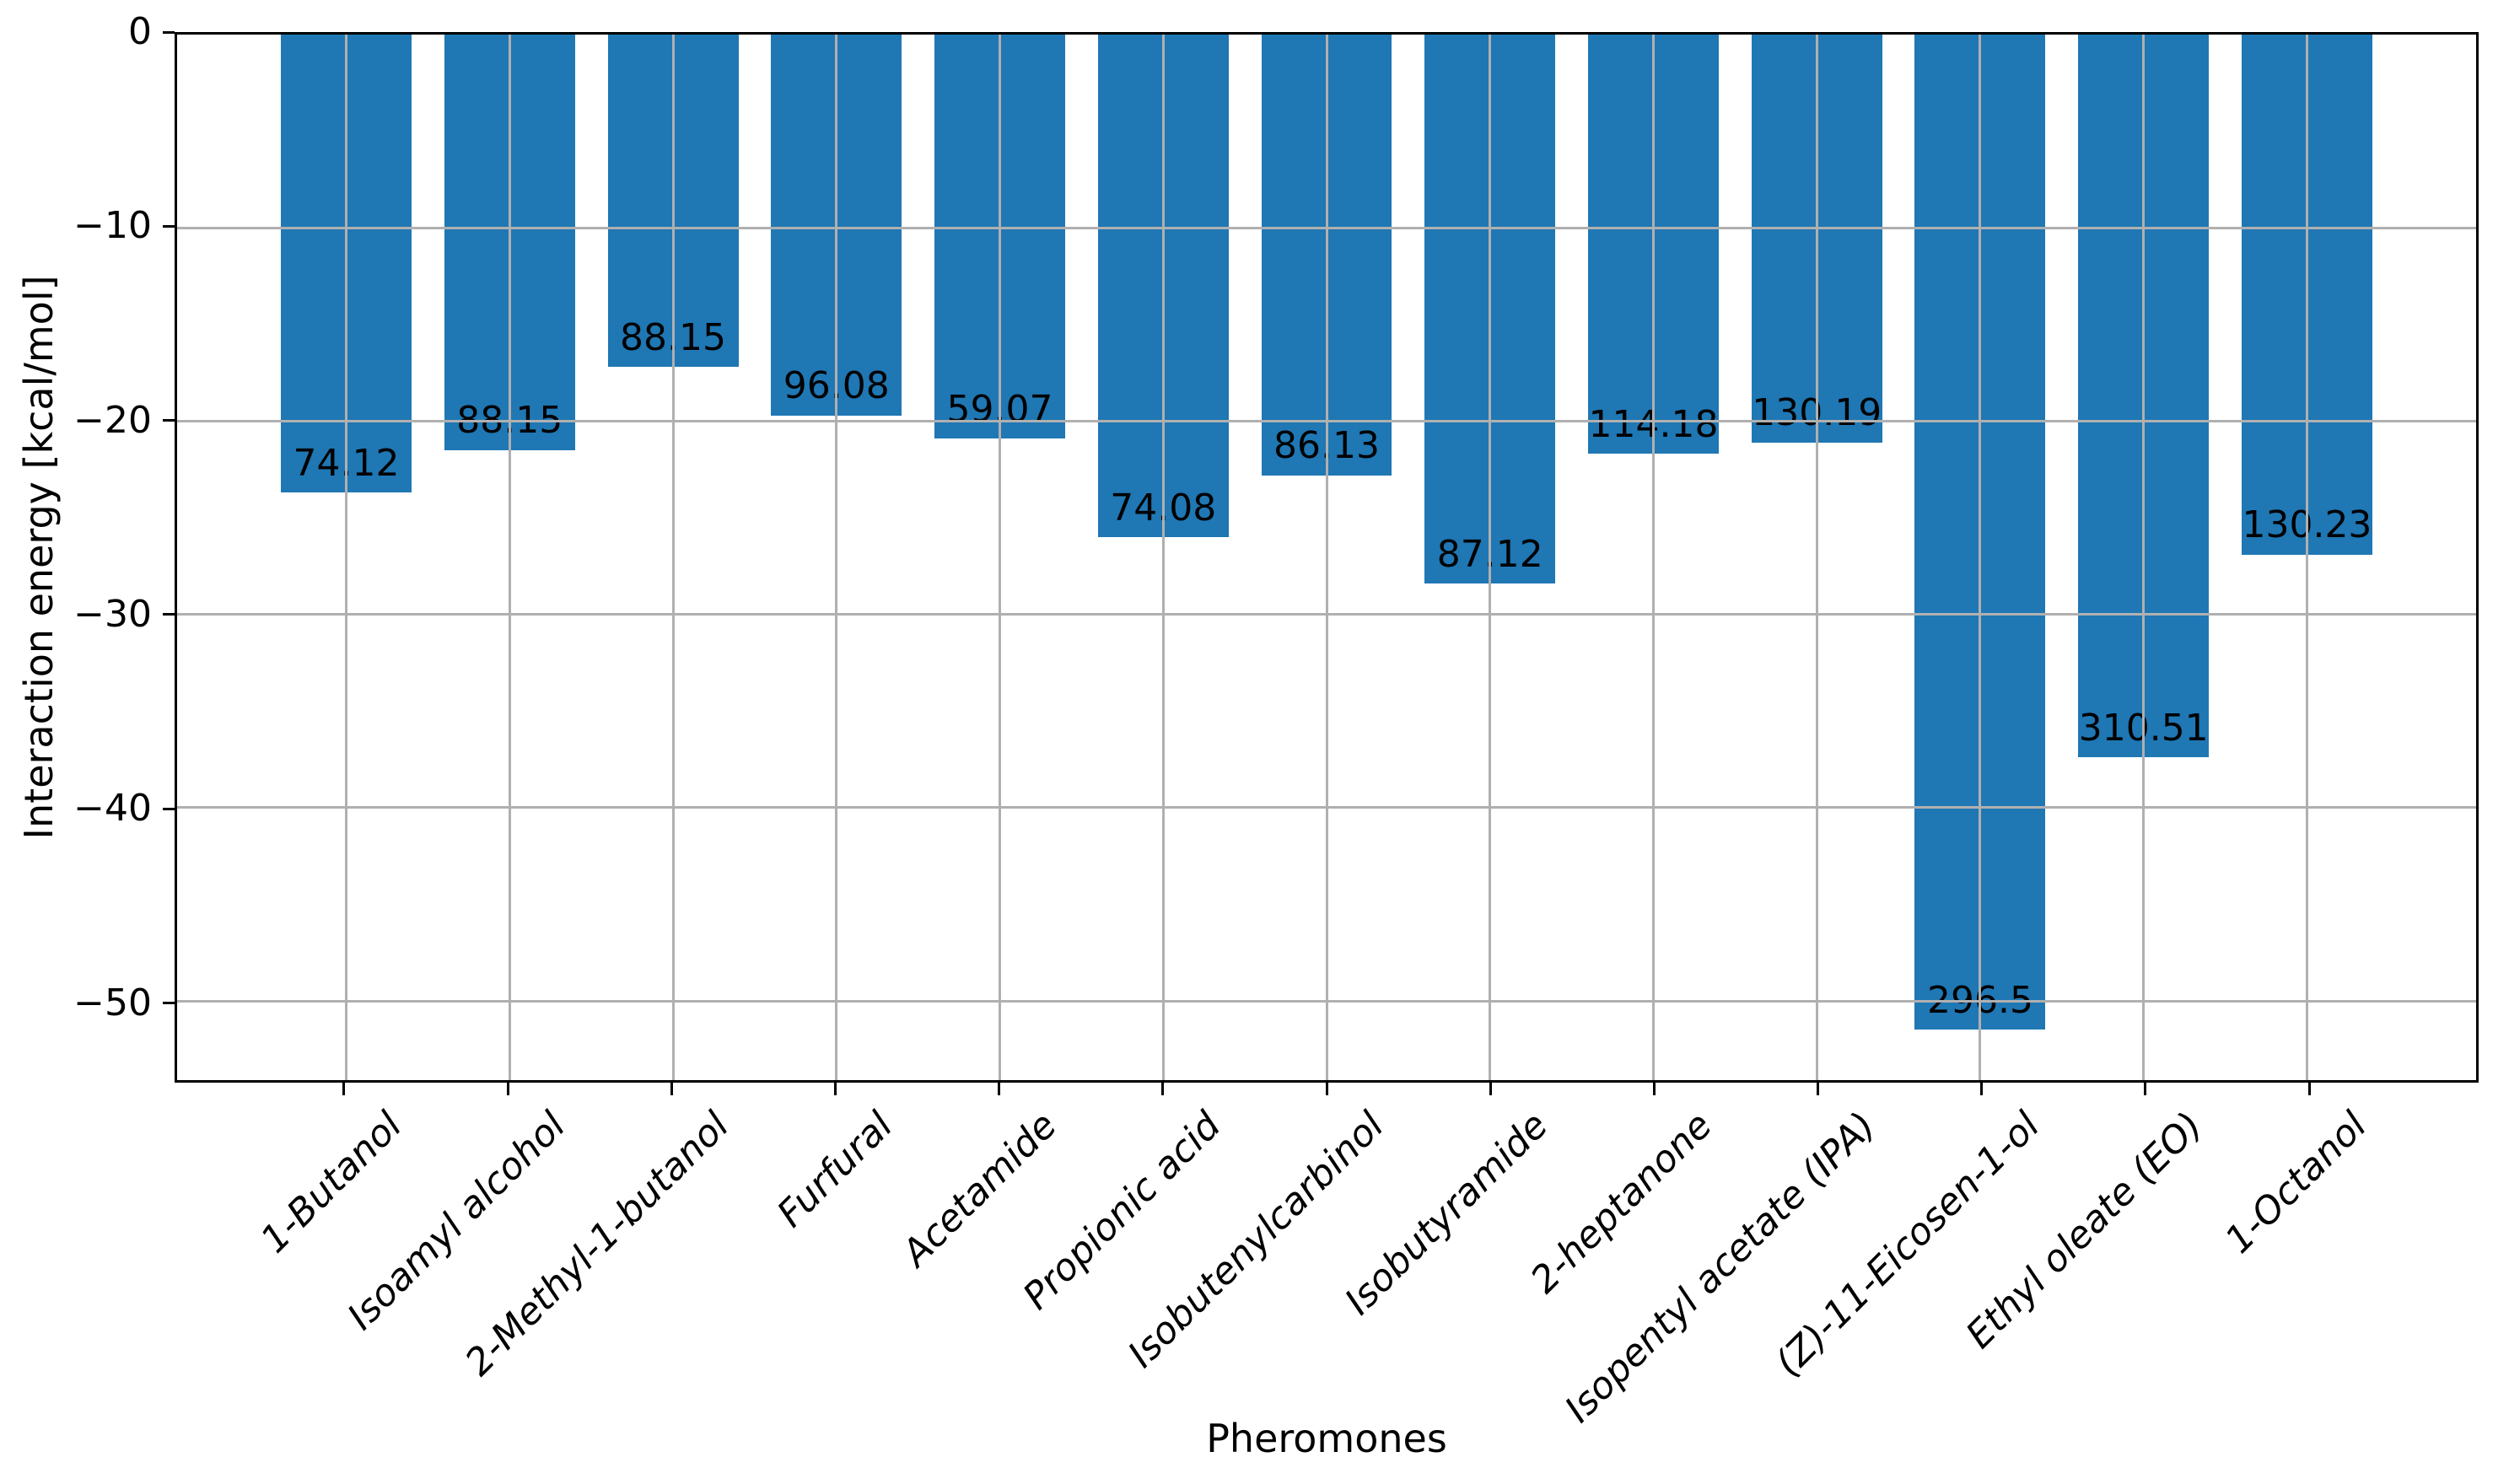 This screenshot has width=2509, height=1484. I want to click on y-tick-label: −10, so click(112, 226).